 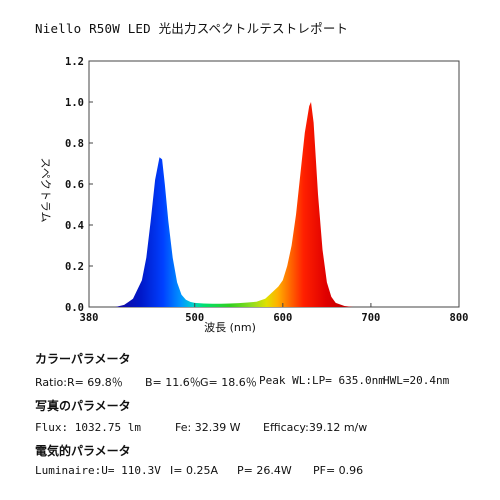 What do you see at coordinates (264, 470) in the screenshot?
I see `power-value: P= 26.4W` at bounding box center [264, 470].